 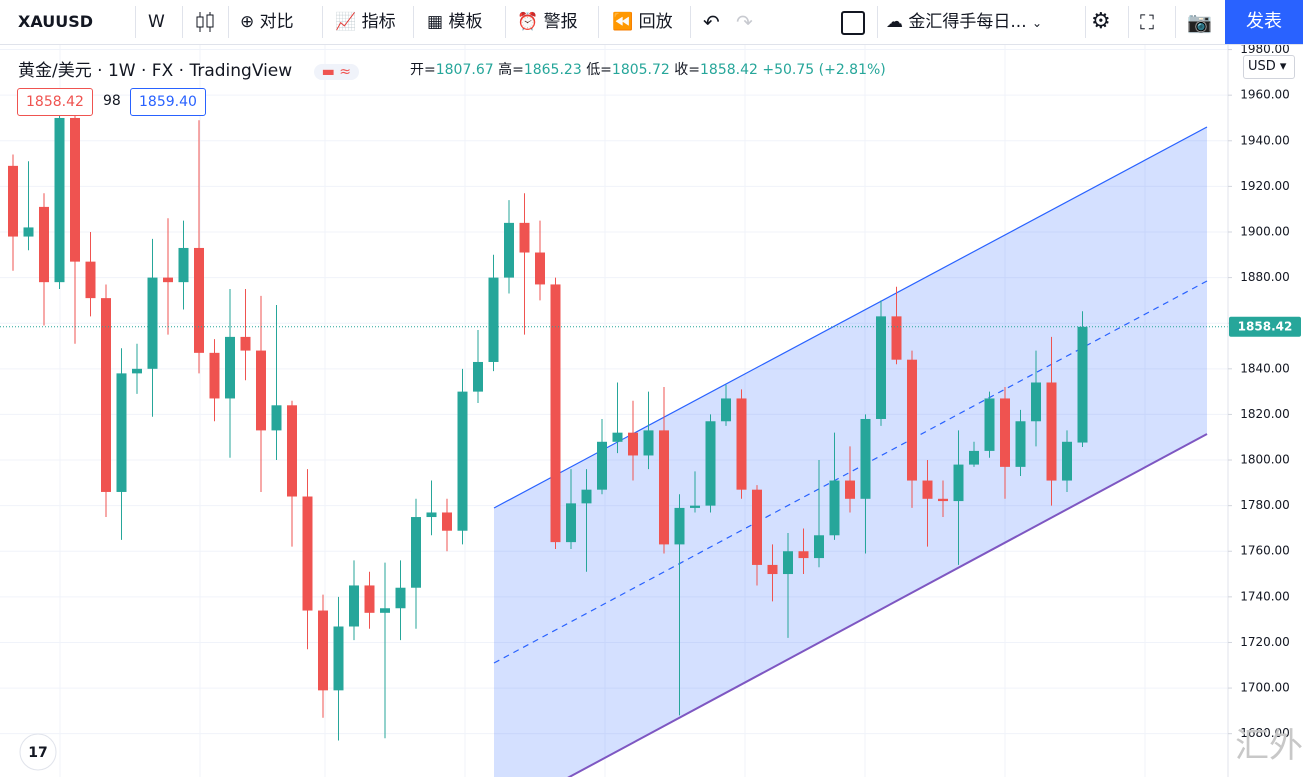 I want to click on toolbar-item: ⏪ 回放, so click(x=642, y=22).